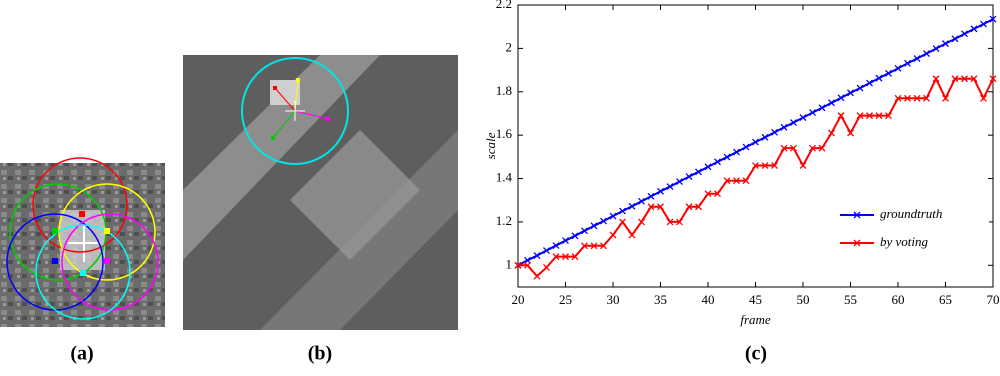  Describe the element at coordinates (320, 354) in the screenshot. I see `panel-label: (b)` at that location.